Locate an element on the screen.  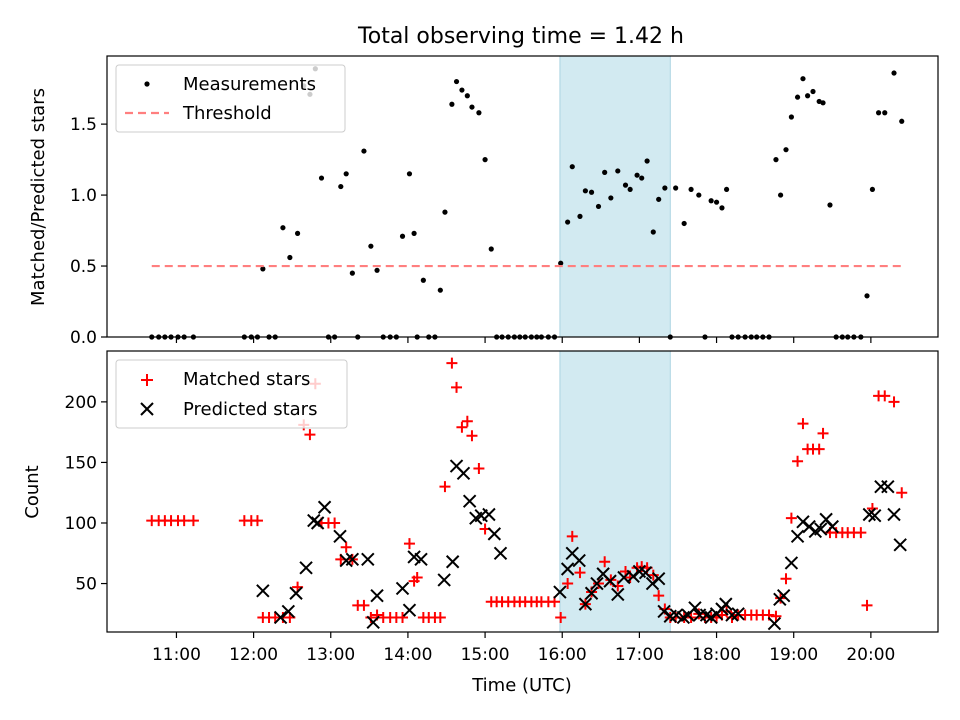
x-tick-label: 11:00 is located at coordinates (176, 655).